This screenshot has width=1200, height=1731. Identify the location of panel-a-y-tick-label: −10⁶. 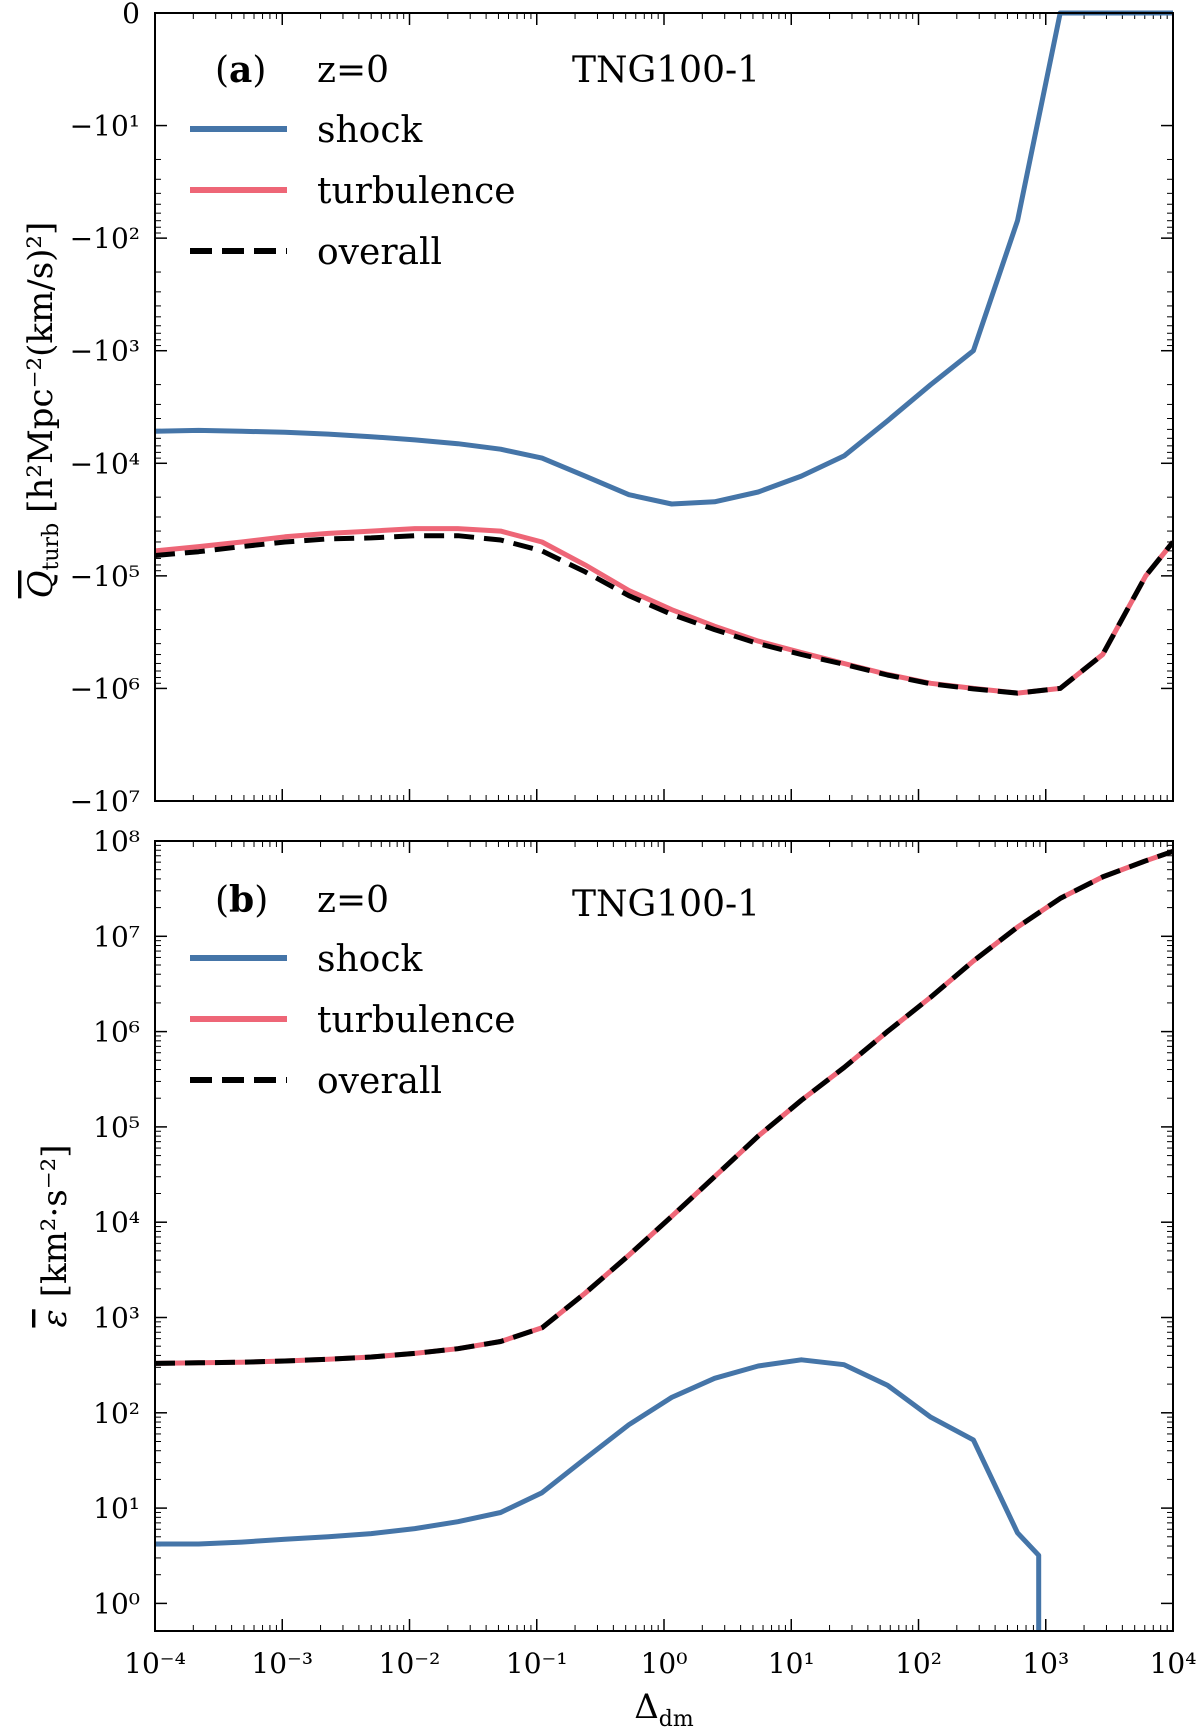
(105, 688).